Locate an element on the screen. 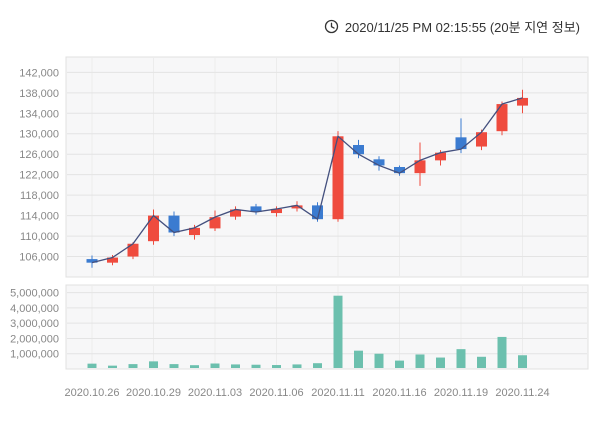  price-axis-label: 142,000 is located at coordinates (39, 73).